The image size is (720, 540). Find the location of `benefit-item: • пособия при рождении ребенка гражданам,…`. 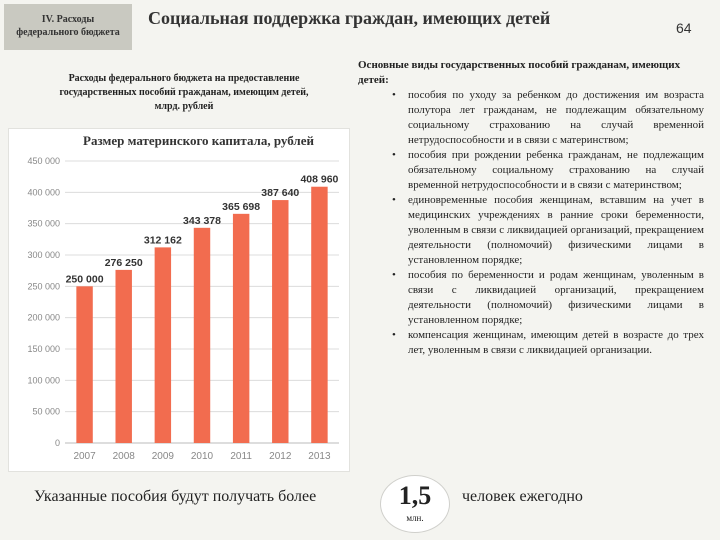

benefit-item: • пособия при рождении ребенка гражданам,… is located at coordinates (531, 170).